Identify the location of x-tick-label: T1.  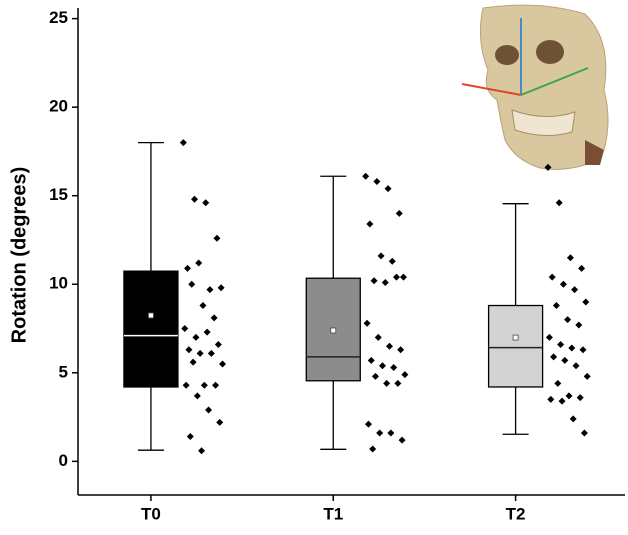
(333, 513).